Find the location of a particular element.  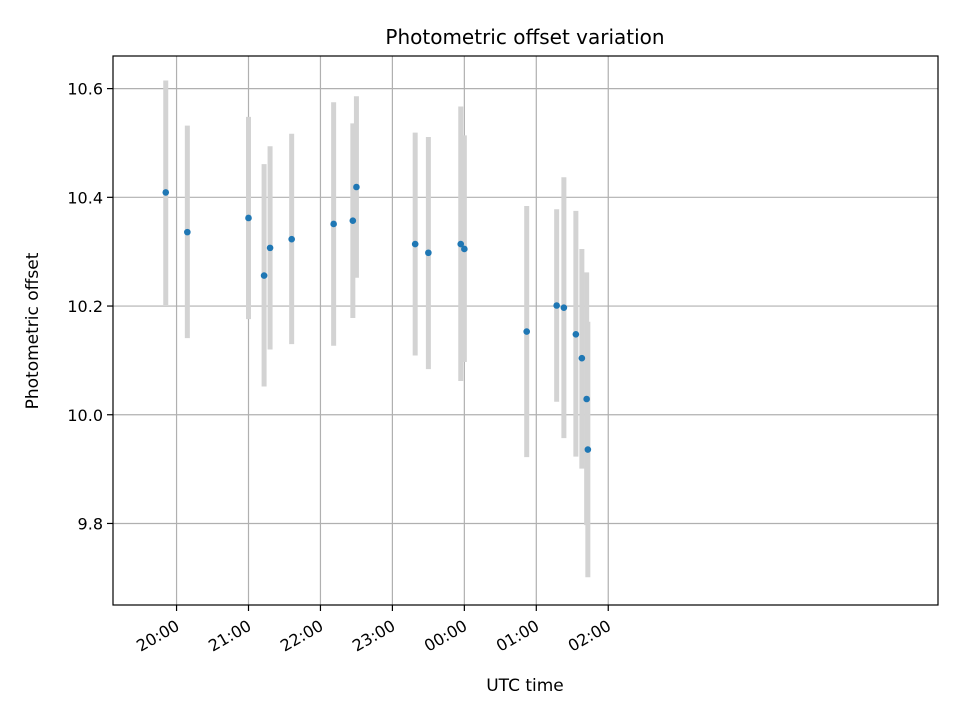

y-axis-ticks: 9.8 10.0 10.2 10.4 10.6 is located at coordinates (90, 306).